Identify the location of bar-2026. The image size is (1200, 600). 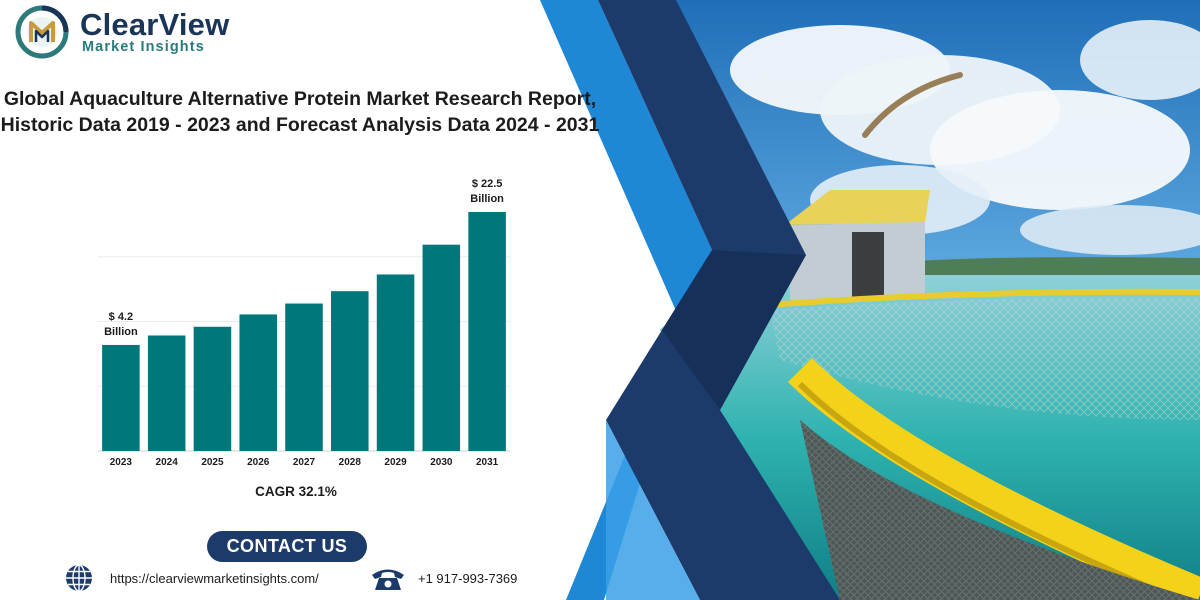
(258, 382).